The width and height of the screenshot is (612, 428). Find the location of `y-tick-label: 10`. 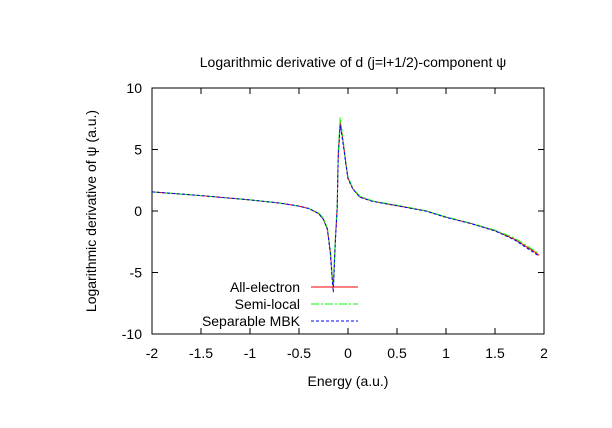

y-tick-label: 10 is located at coordinates (134, 88).